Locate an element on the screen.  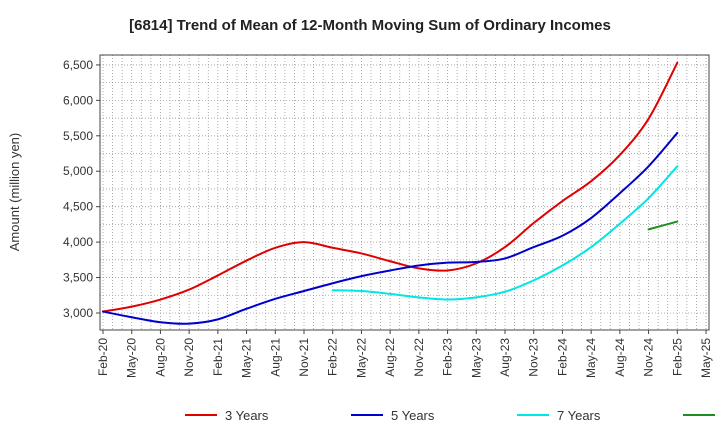
x-tick-label: Aug-23 is located at coordinates (505, 357).